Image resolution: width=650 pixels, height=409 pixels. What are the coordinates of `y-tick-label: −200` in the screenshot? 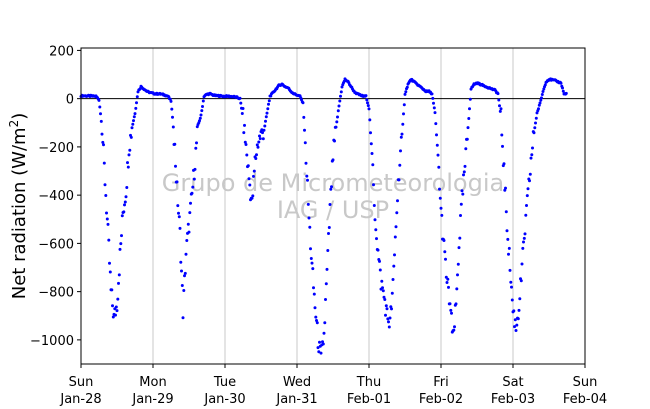 It's located at (56, 148).